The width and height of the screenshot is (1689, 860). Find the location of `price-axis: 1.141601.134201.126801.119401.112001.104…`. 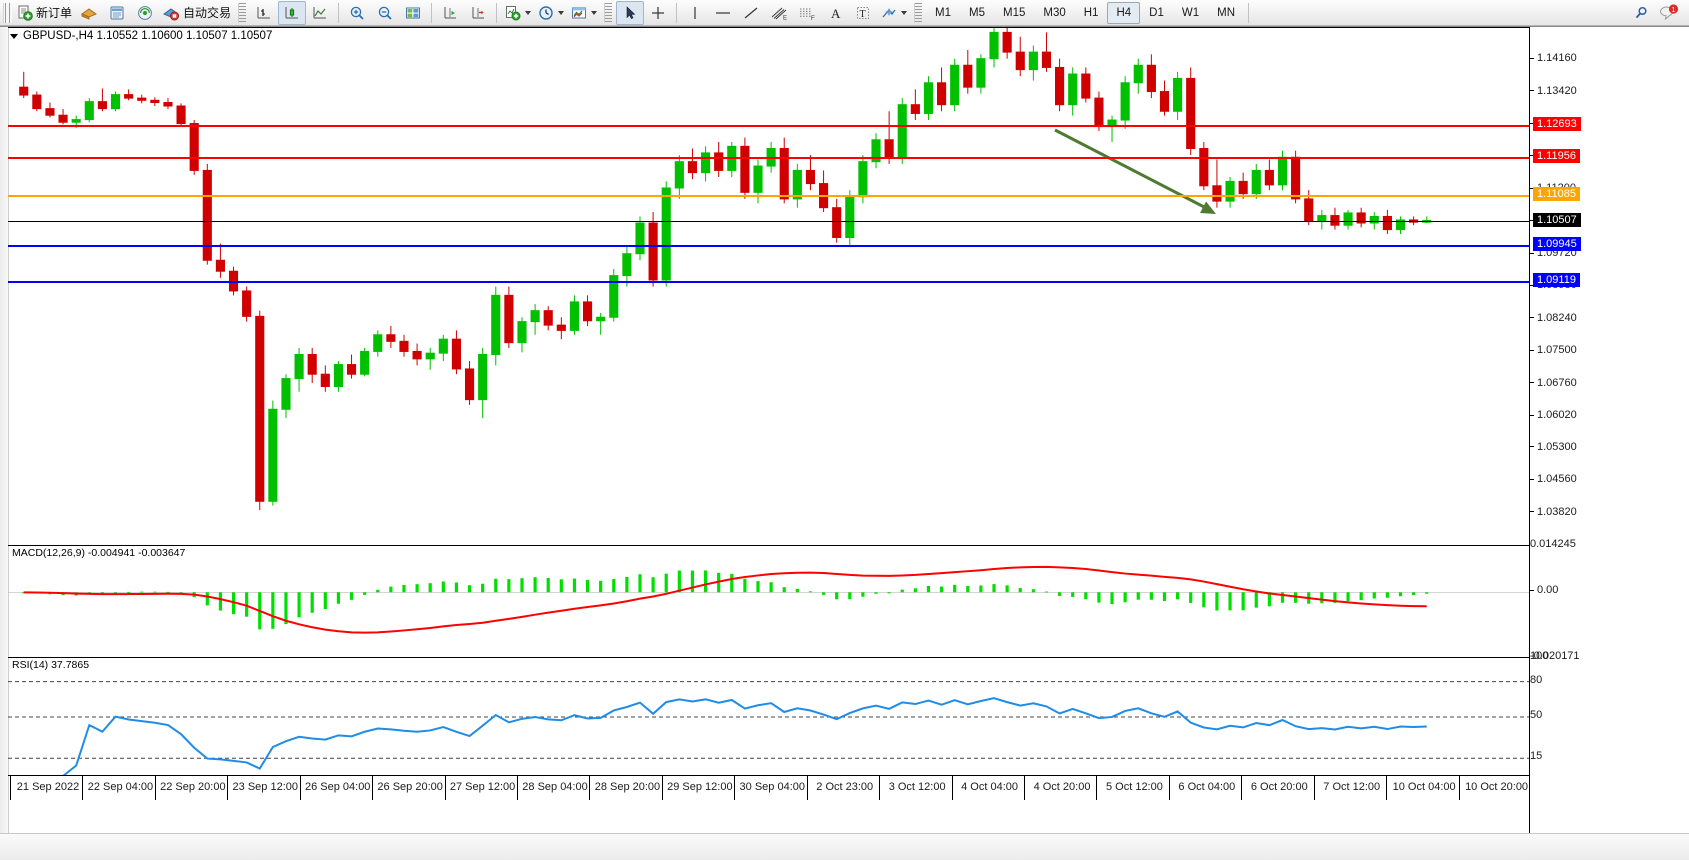

price-axis: 1.141601.134201.126801.119401.112001.104… is located at coordinates (1609, 442).